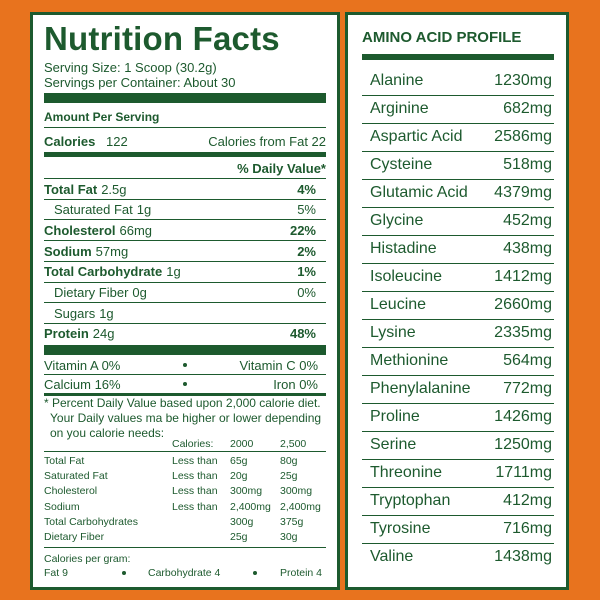  What do you see at coordinates (397, 80) in the screenshot?
I see `amino-name: Alanine` at bounding box center [397, 80].